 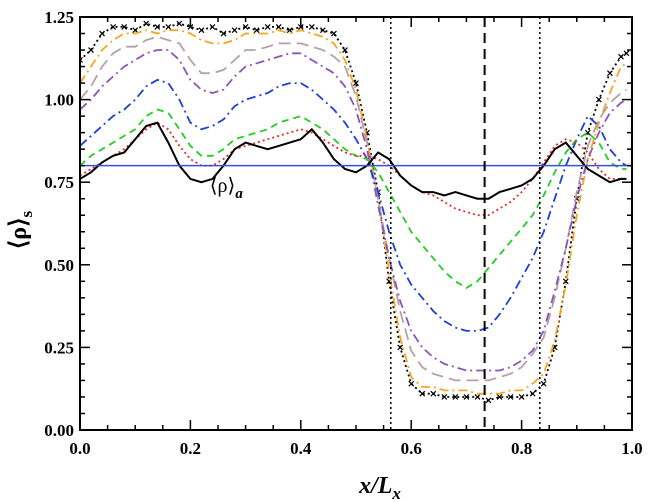 What do you see at coordinates (59, 182) in the screenshot?
I see `y-tick-label: 0.75` at bounding box center [59, 182].